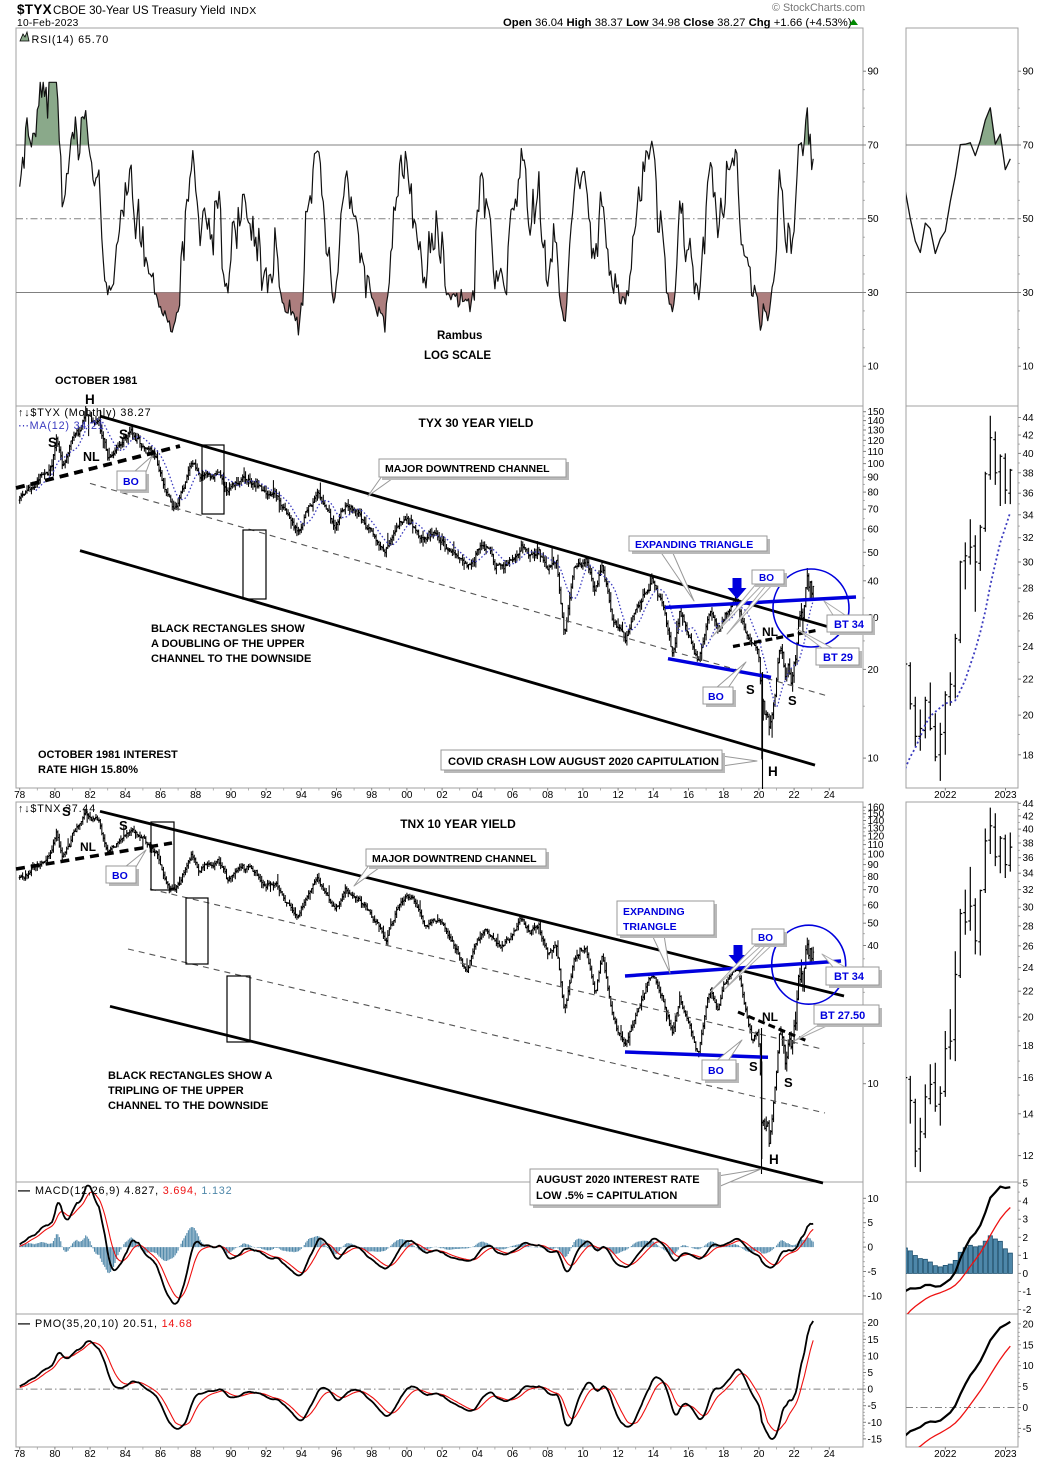 The height and width of the screenshot is (1465, 1050). I want to click on svg-text: 04, so click(478, 795).